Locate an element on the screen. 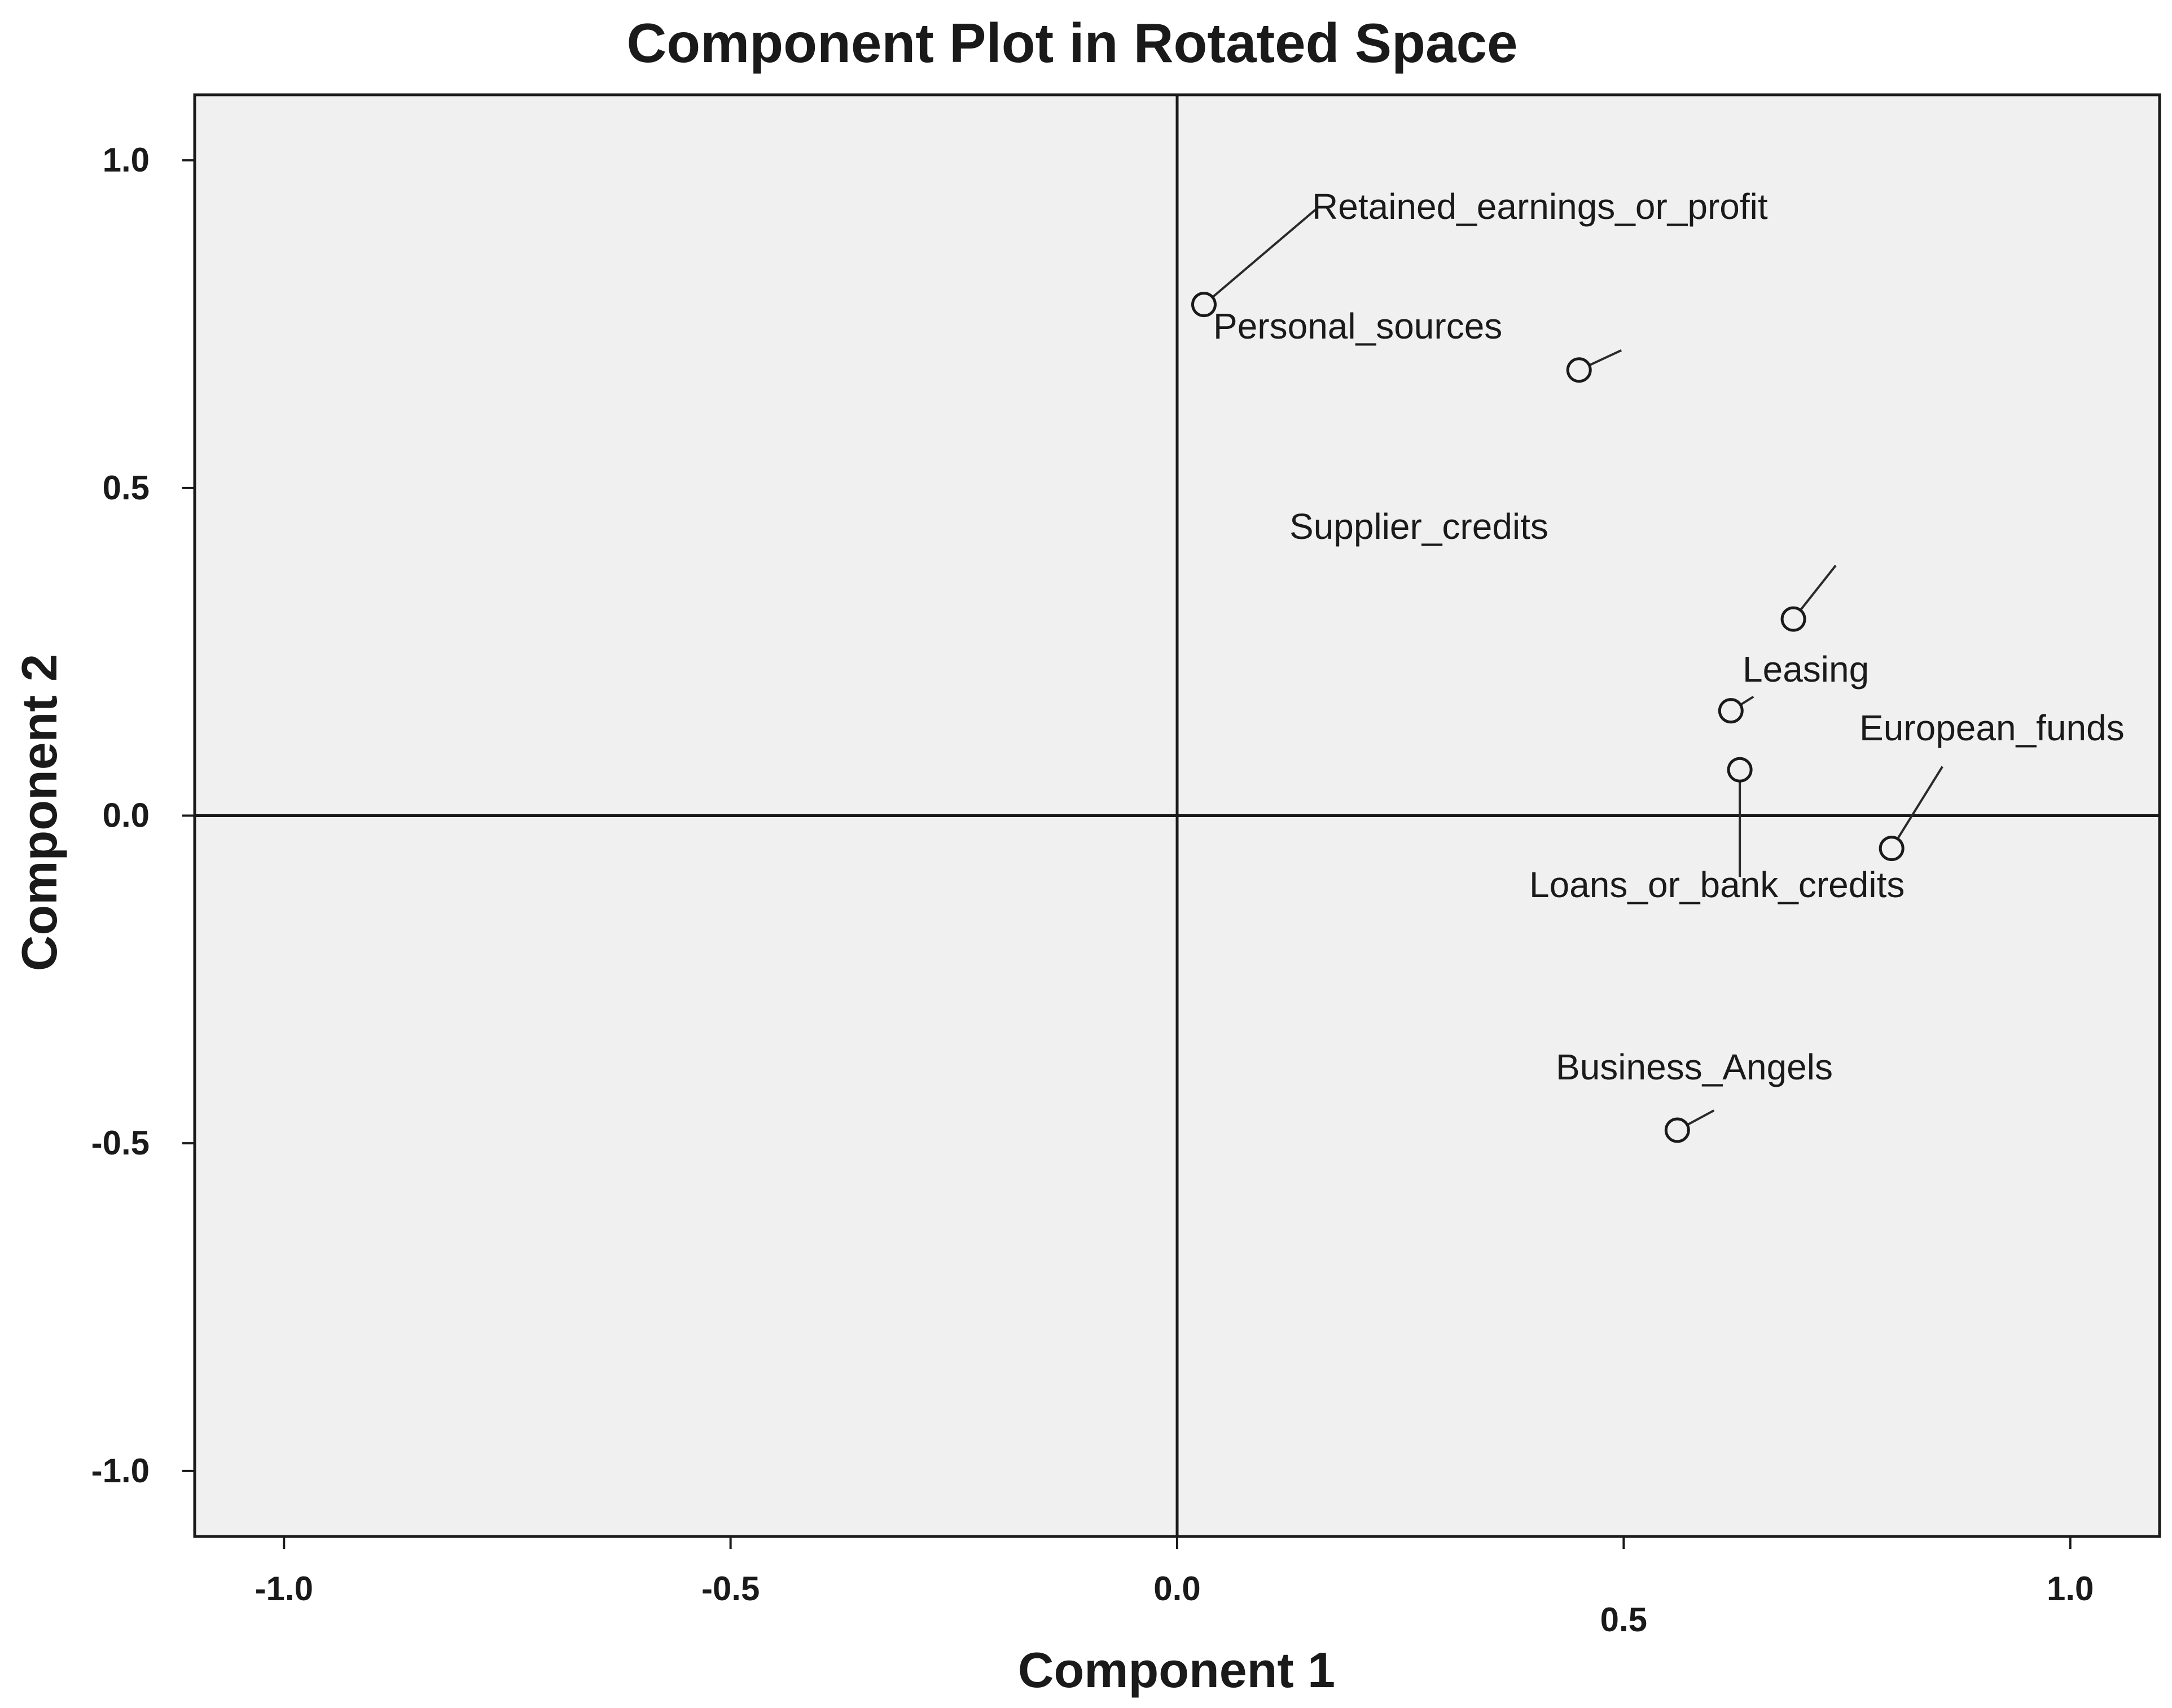 This screenshot has height=1708, width=2172. y-tick-label: 1.0 is located at coordinates (127, 160).